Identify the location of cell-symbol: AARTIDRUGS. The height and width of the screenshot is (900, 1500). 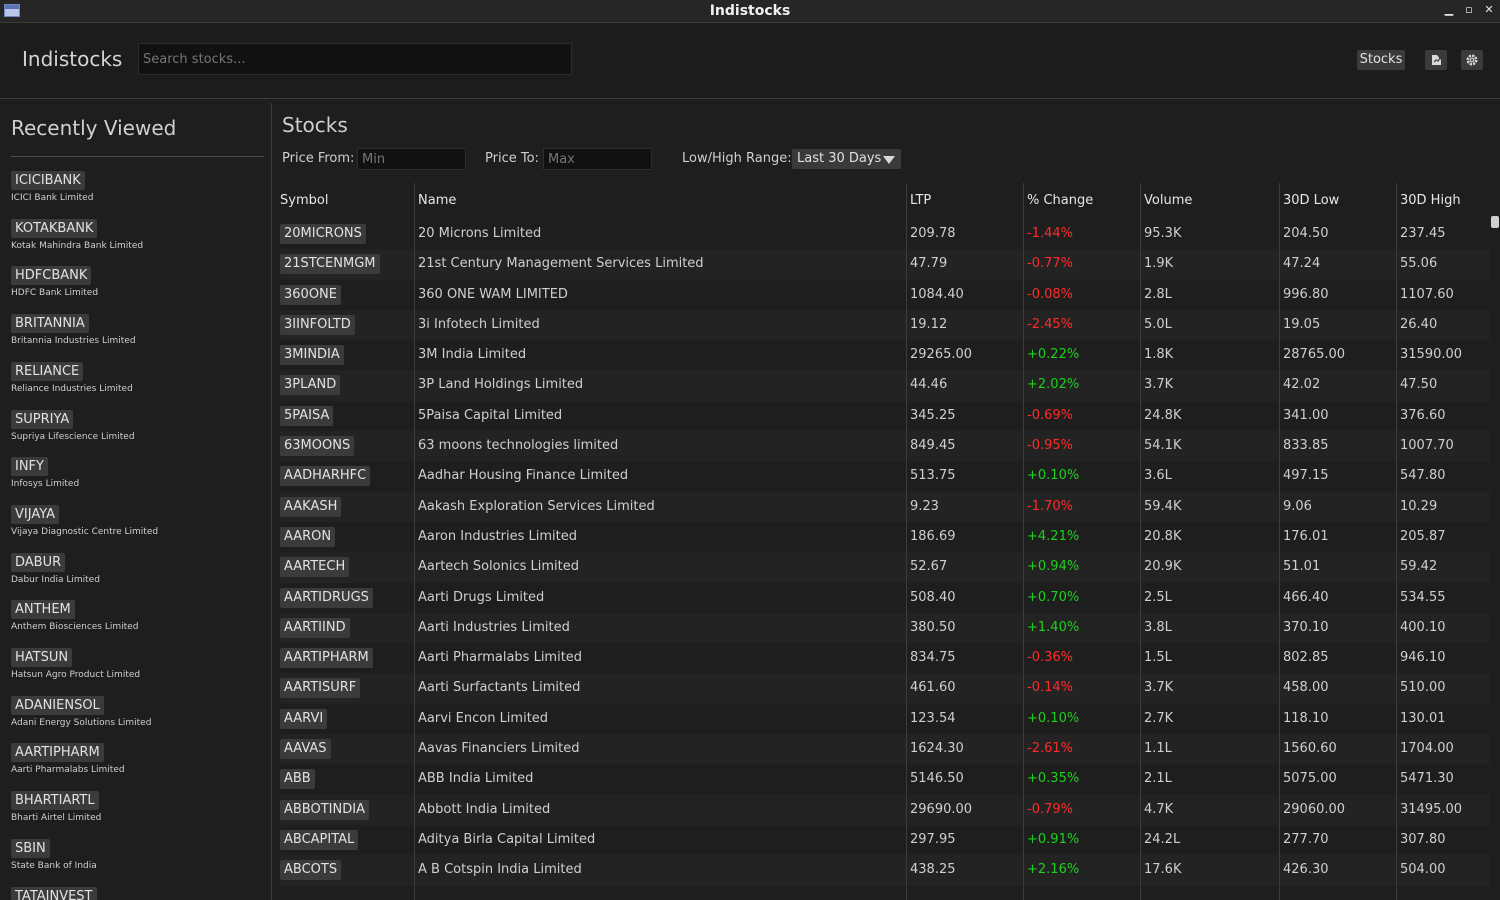
(326, 598).